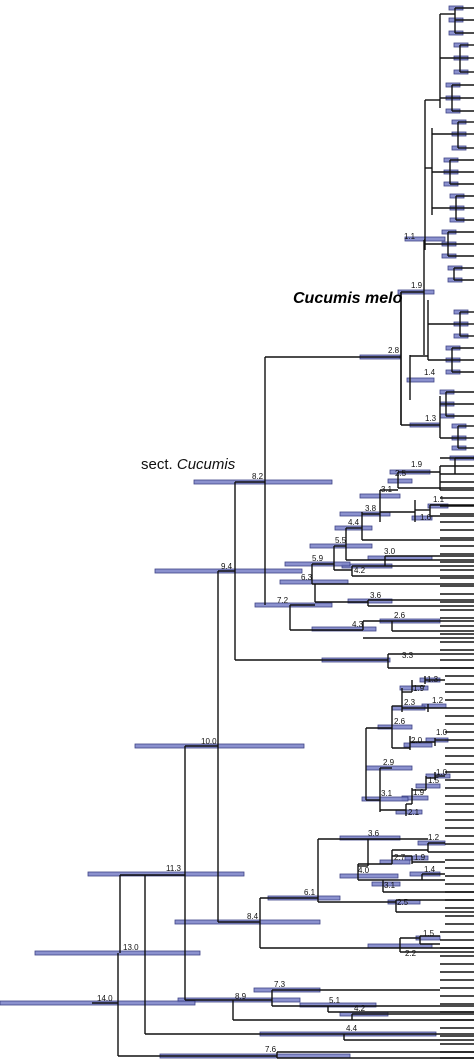 This screenshot has height=1062, width=474. What do you see at coordinates (420, 857) in the screenshot?
I see `node-age-n1_9e: 1.9` at bounding box center [420, 857].